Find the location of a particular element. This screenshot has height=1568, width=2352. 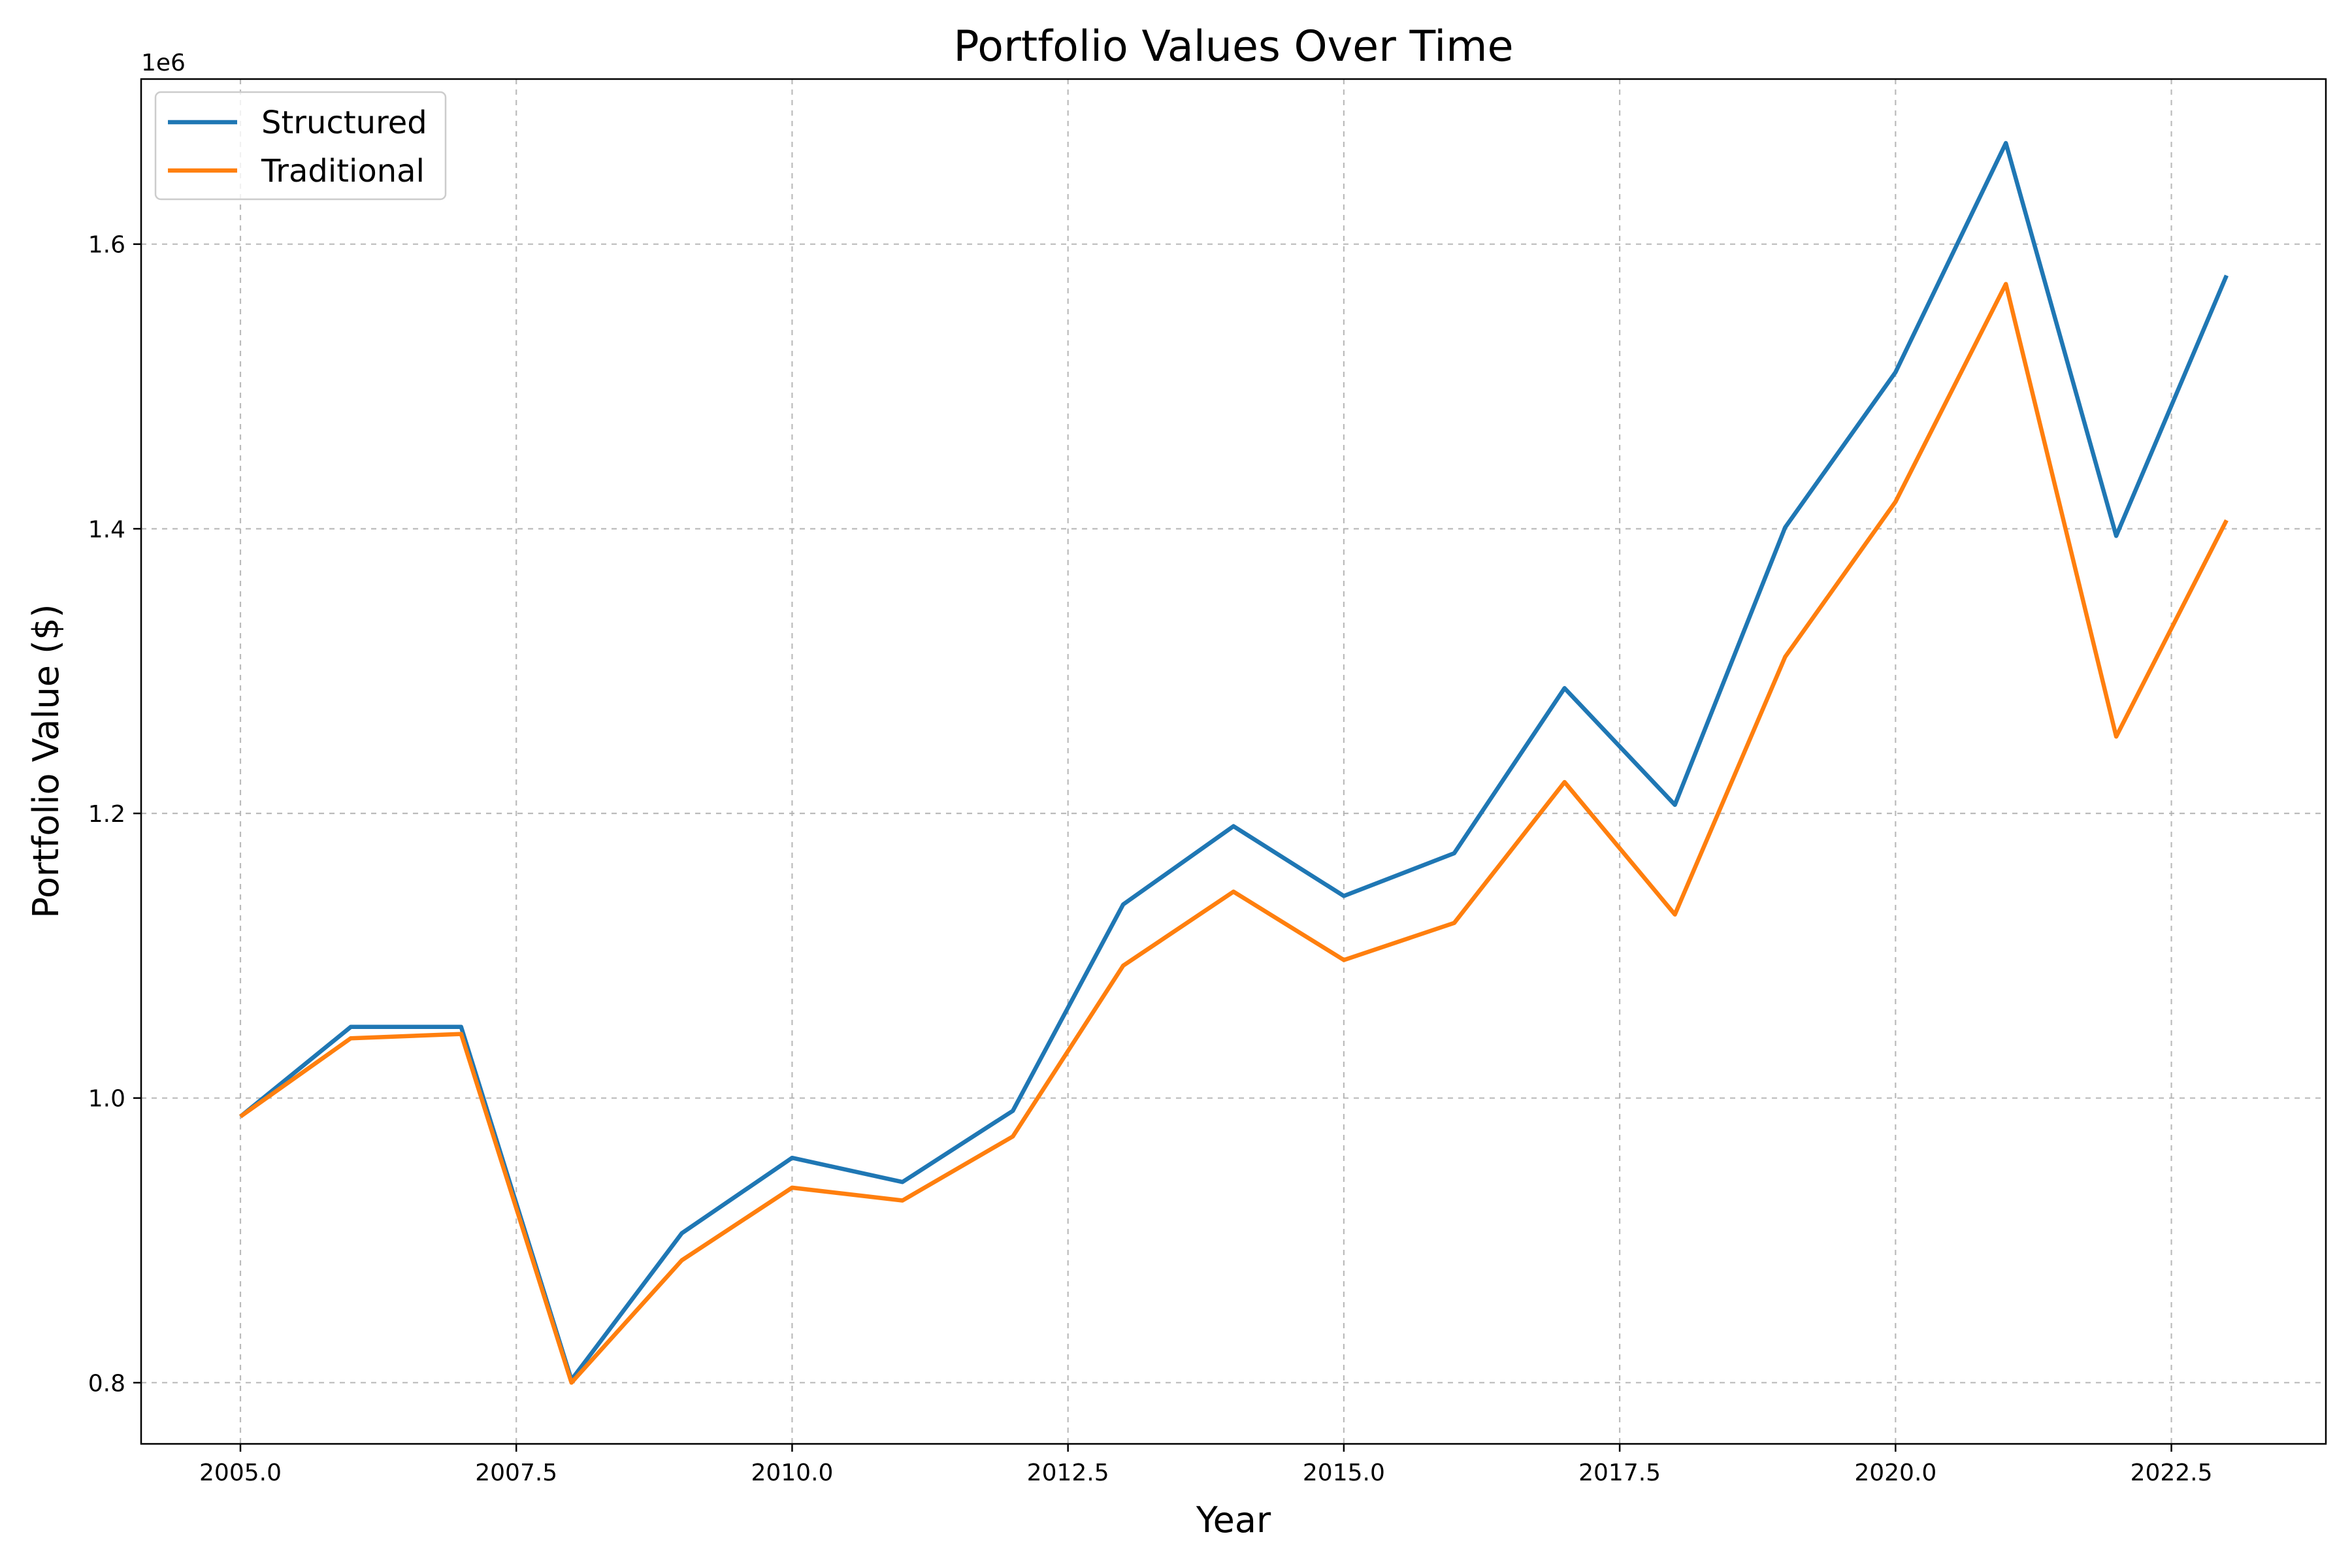

x-tick-label: 2012.5 is located at coordinates (1068, 1473).